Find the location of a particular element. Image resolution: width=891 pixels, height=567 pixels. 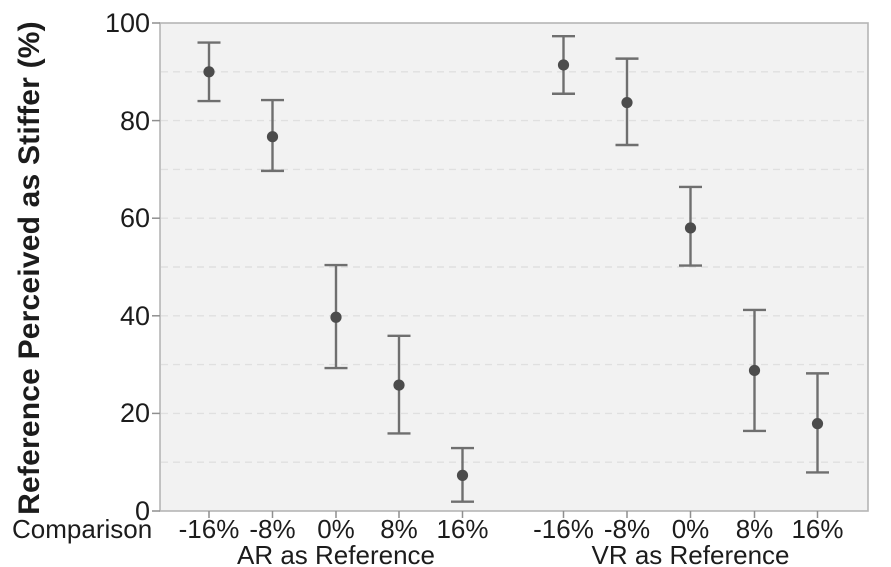

group-label-vr-as-reference: VR as Reference is located at coordinates (690, 553).